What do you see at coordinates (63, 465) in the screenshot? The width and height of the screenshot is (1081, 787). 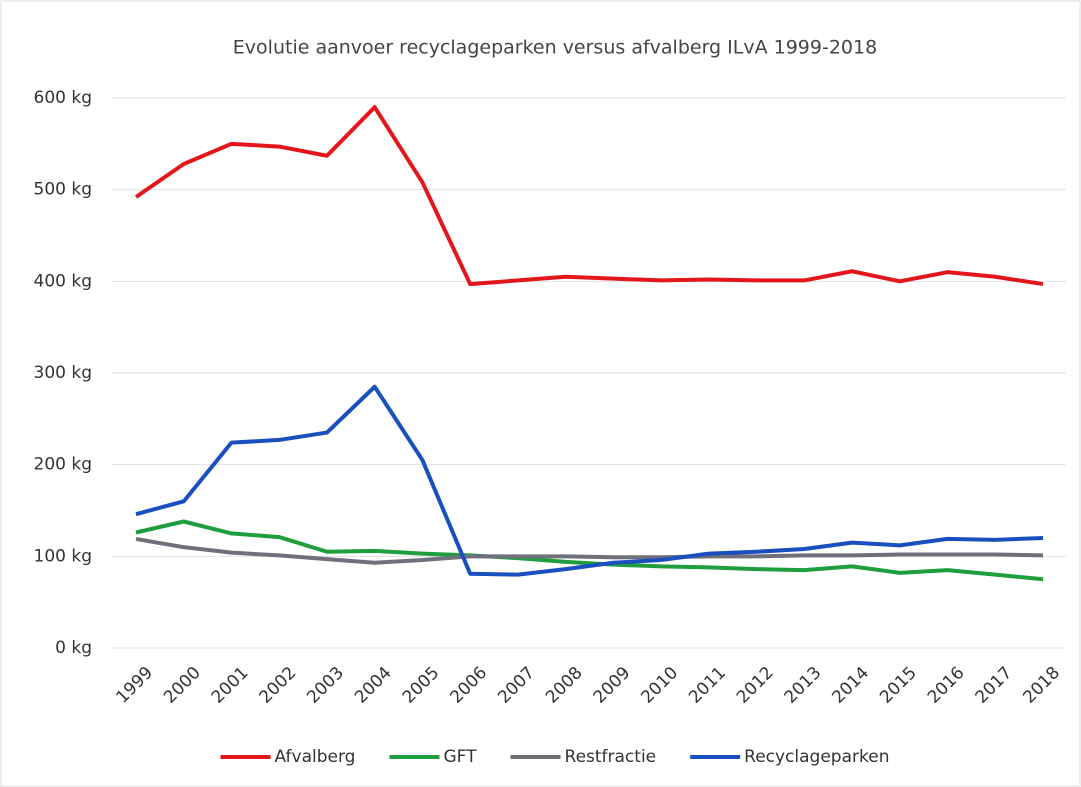 I see `y-tick-label: 200 kg` at bounding box center [63, 465].